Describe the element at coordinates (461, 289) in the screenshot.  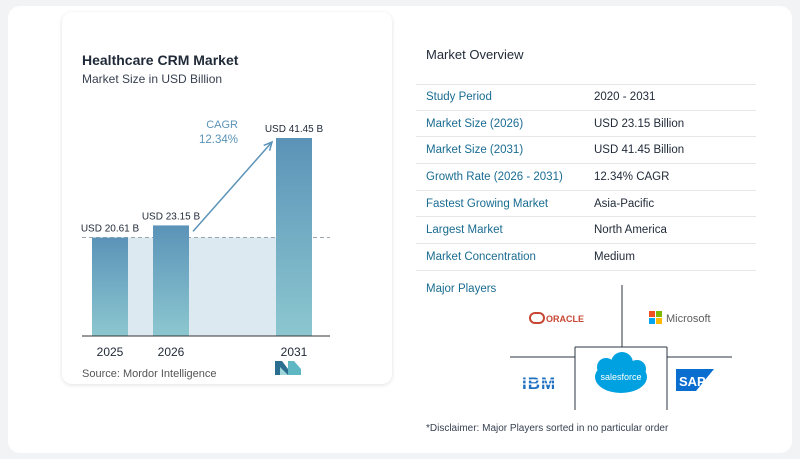
I see `players-title: Major Players` at that location.